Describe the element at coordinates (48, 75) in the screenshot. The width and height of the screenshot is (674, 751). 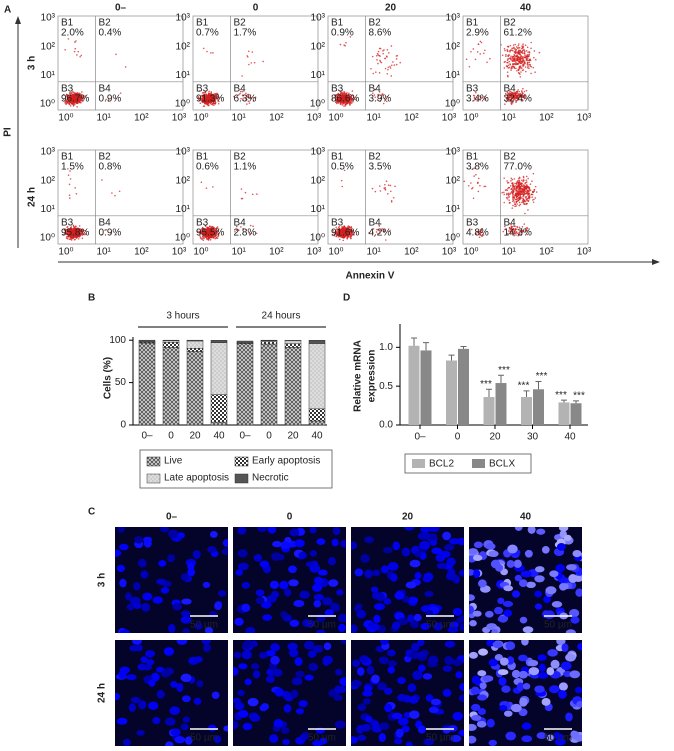
I see `y-tick-label: 10¹` at that location.